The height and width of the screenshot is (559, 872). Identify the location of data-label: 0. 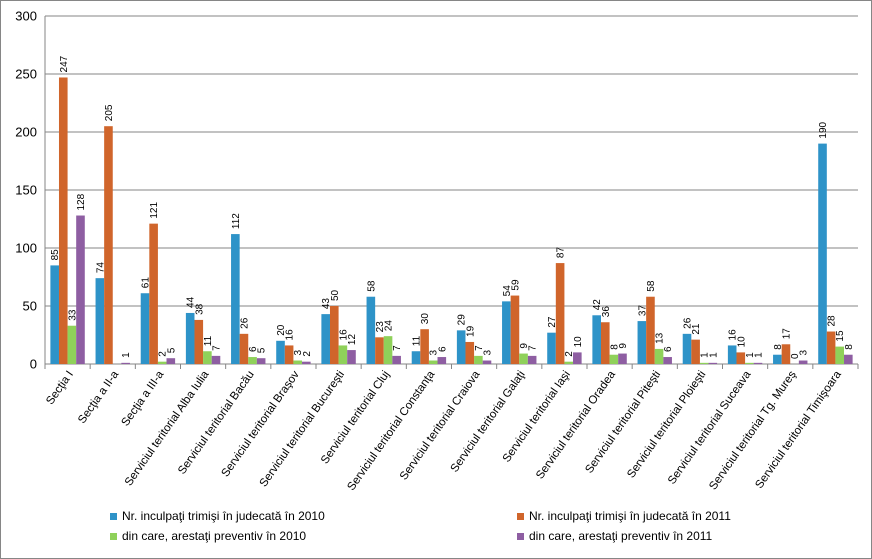
(795, 356).